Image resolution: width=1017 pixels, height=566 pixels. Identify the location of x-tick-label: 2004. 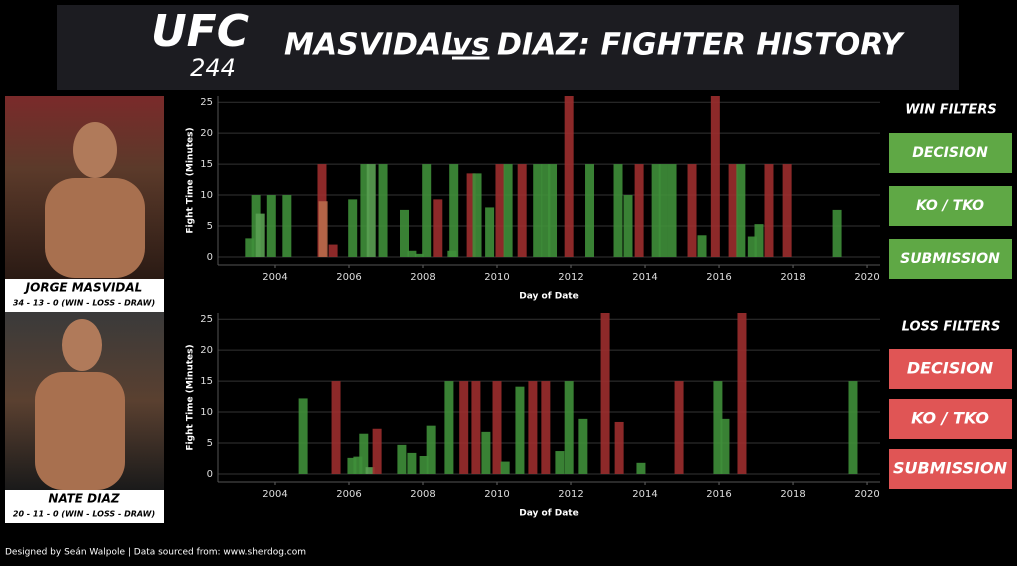
(274, 277).